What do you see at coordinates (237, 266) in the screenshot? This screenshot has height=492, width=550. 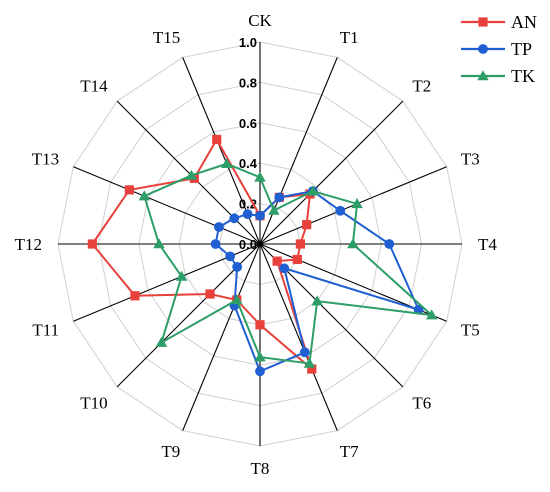 I see `point-tp-t10` at bounding box center [237, 266].